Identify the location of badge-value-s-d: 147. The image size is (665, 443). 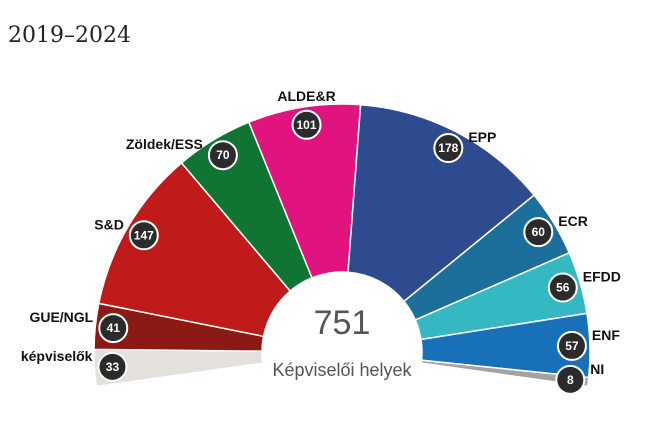
(144, 235).